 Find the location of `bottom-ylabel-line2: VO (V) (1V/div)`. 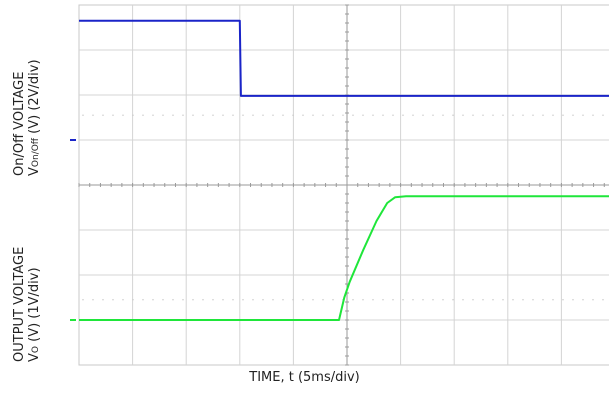

bottom-ylabel-line2: VO (V) (1V/div) is located at coordinates (34, 314).